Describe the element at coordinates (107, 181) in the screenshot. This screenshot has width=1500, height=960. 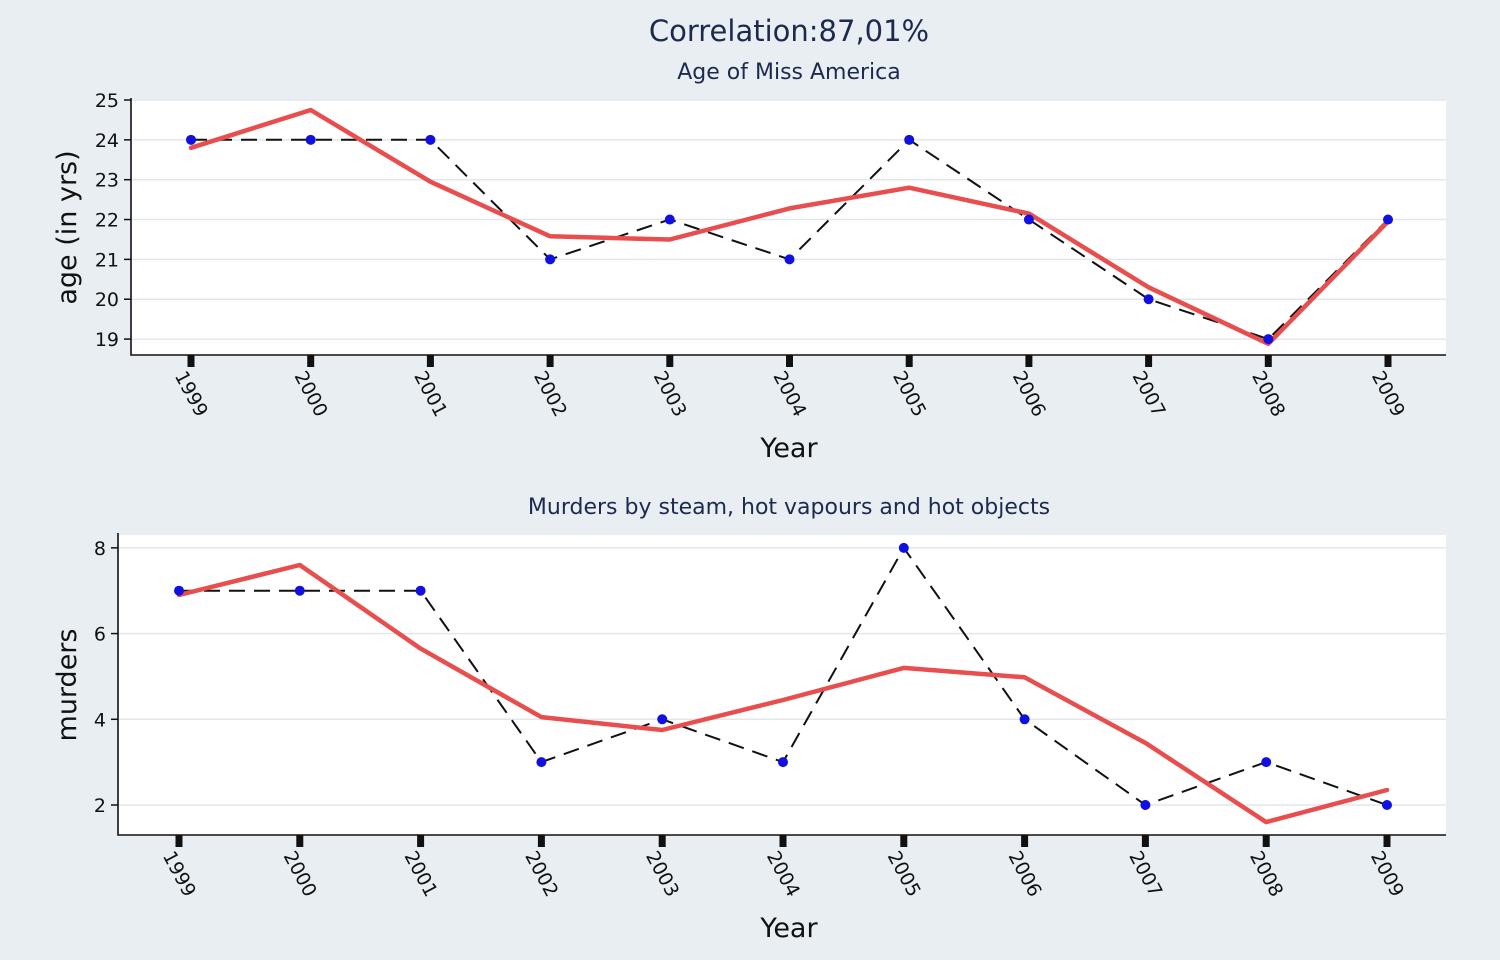
I see `y-tick-label: 23` at that location.